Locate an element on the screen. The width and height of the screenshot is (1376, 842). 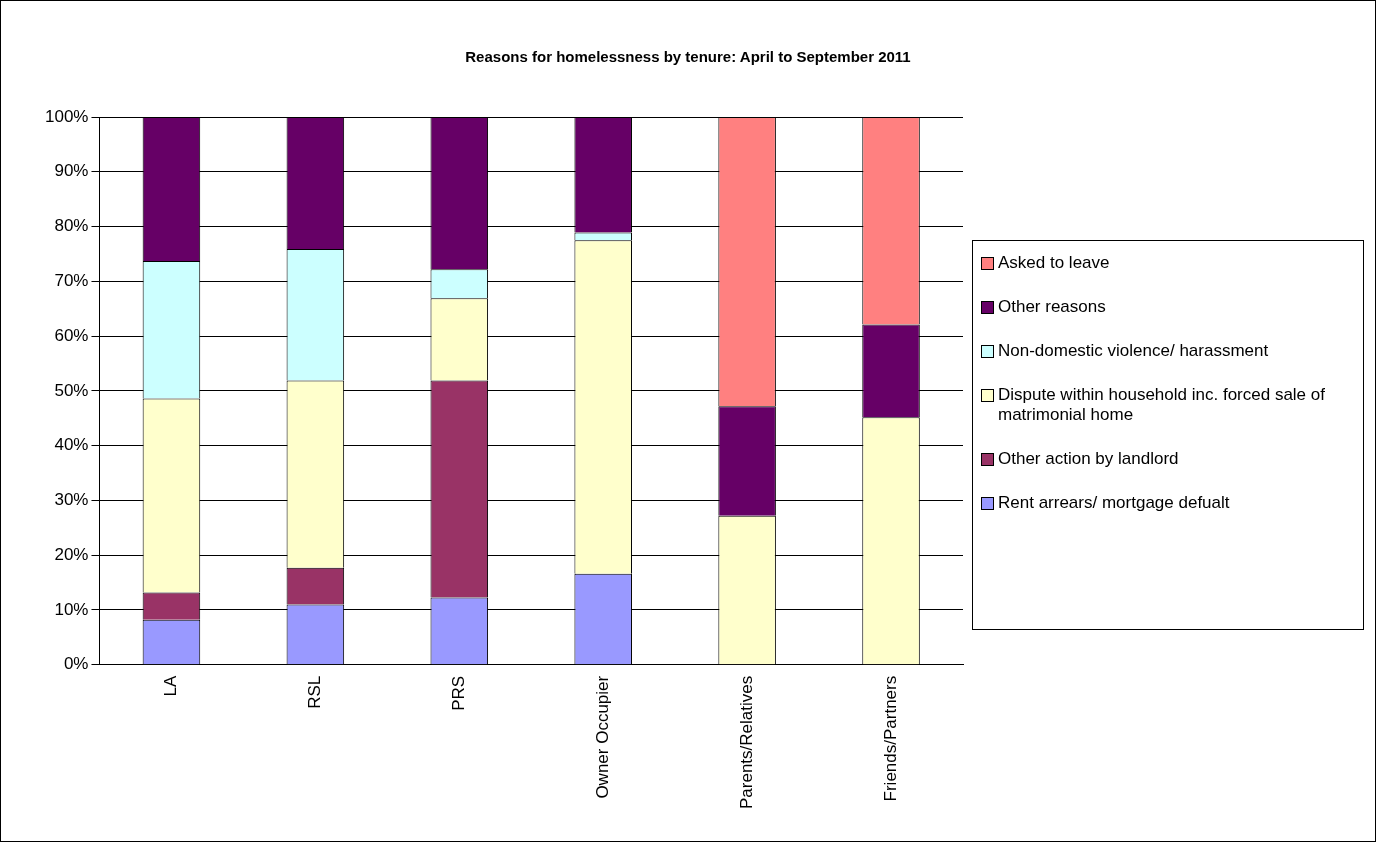
x-tick-label: RSL is located at coordinates (315, 692).